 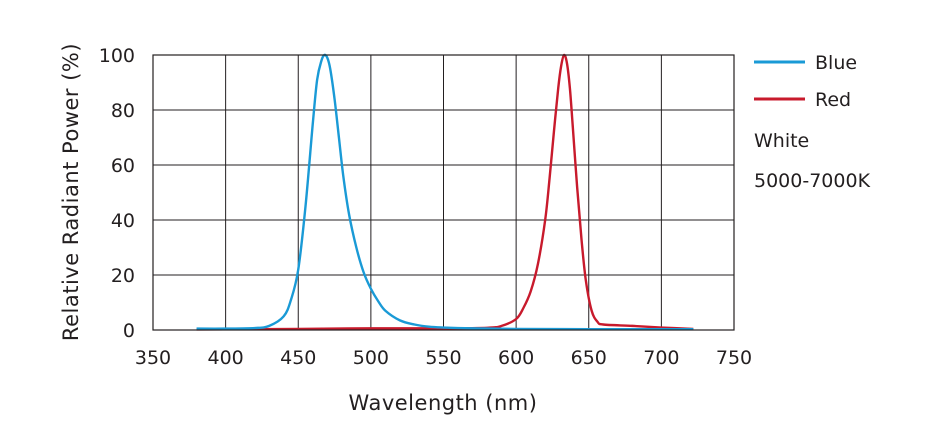 What do you see at coordinates (298, 358) in the screenshot?
I see `x-tick-label-450: 450` at bounding box center [298, 358].